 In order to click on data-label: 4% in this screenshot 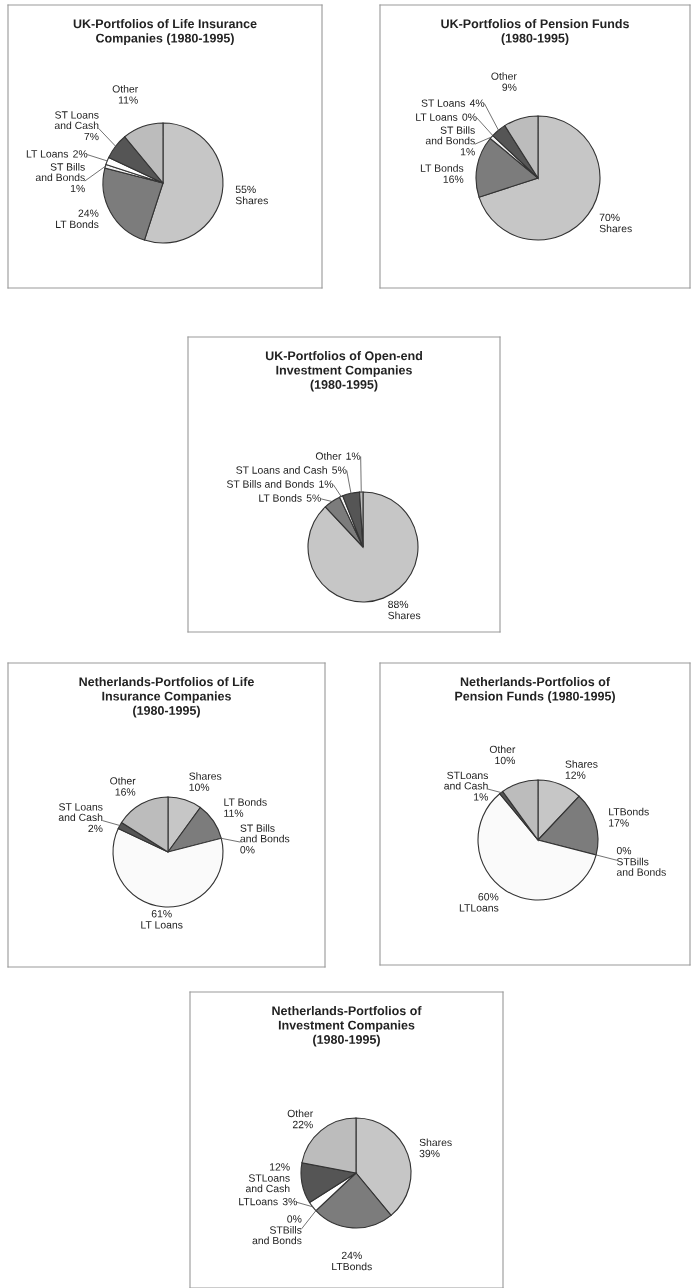, I will do `click(477, 103)`.